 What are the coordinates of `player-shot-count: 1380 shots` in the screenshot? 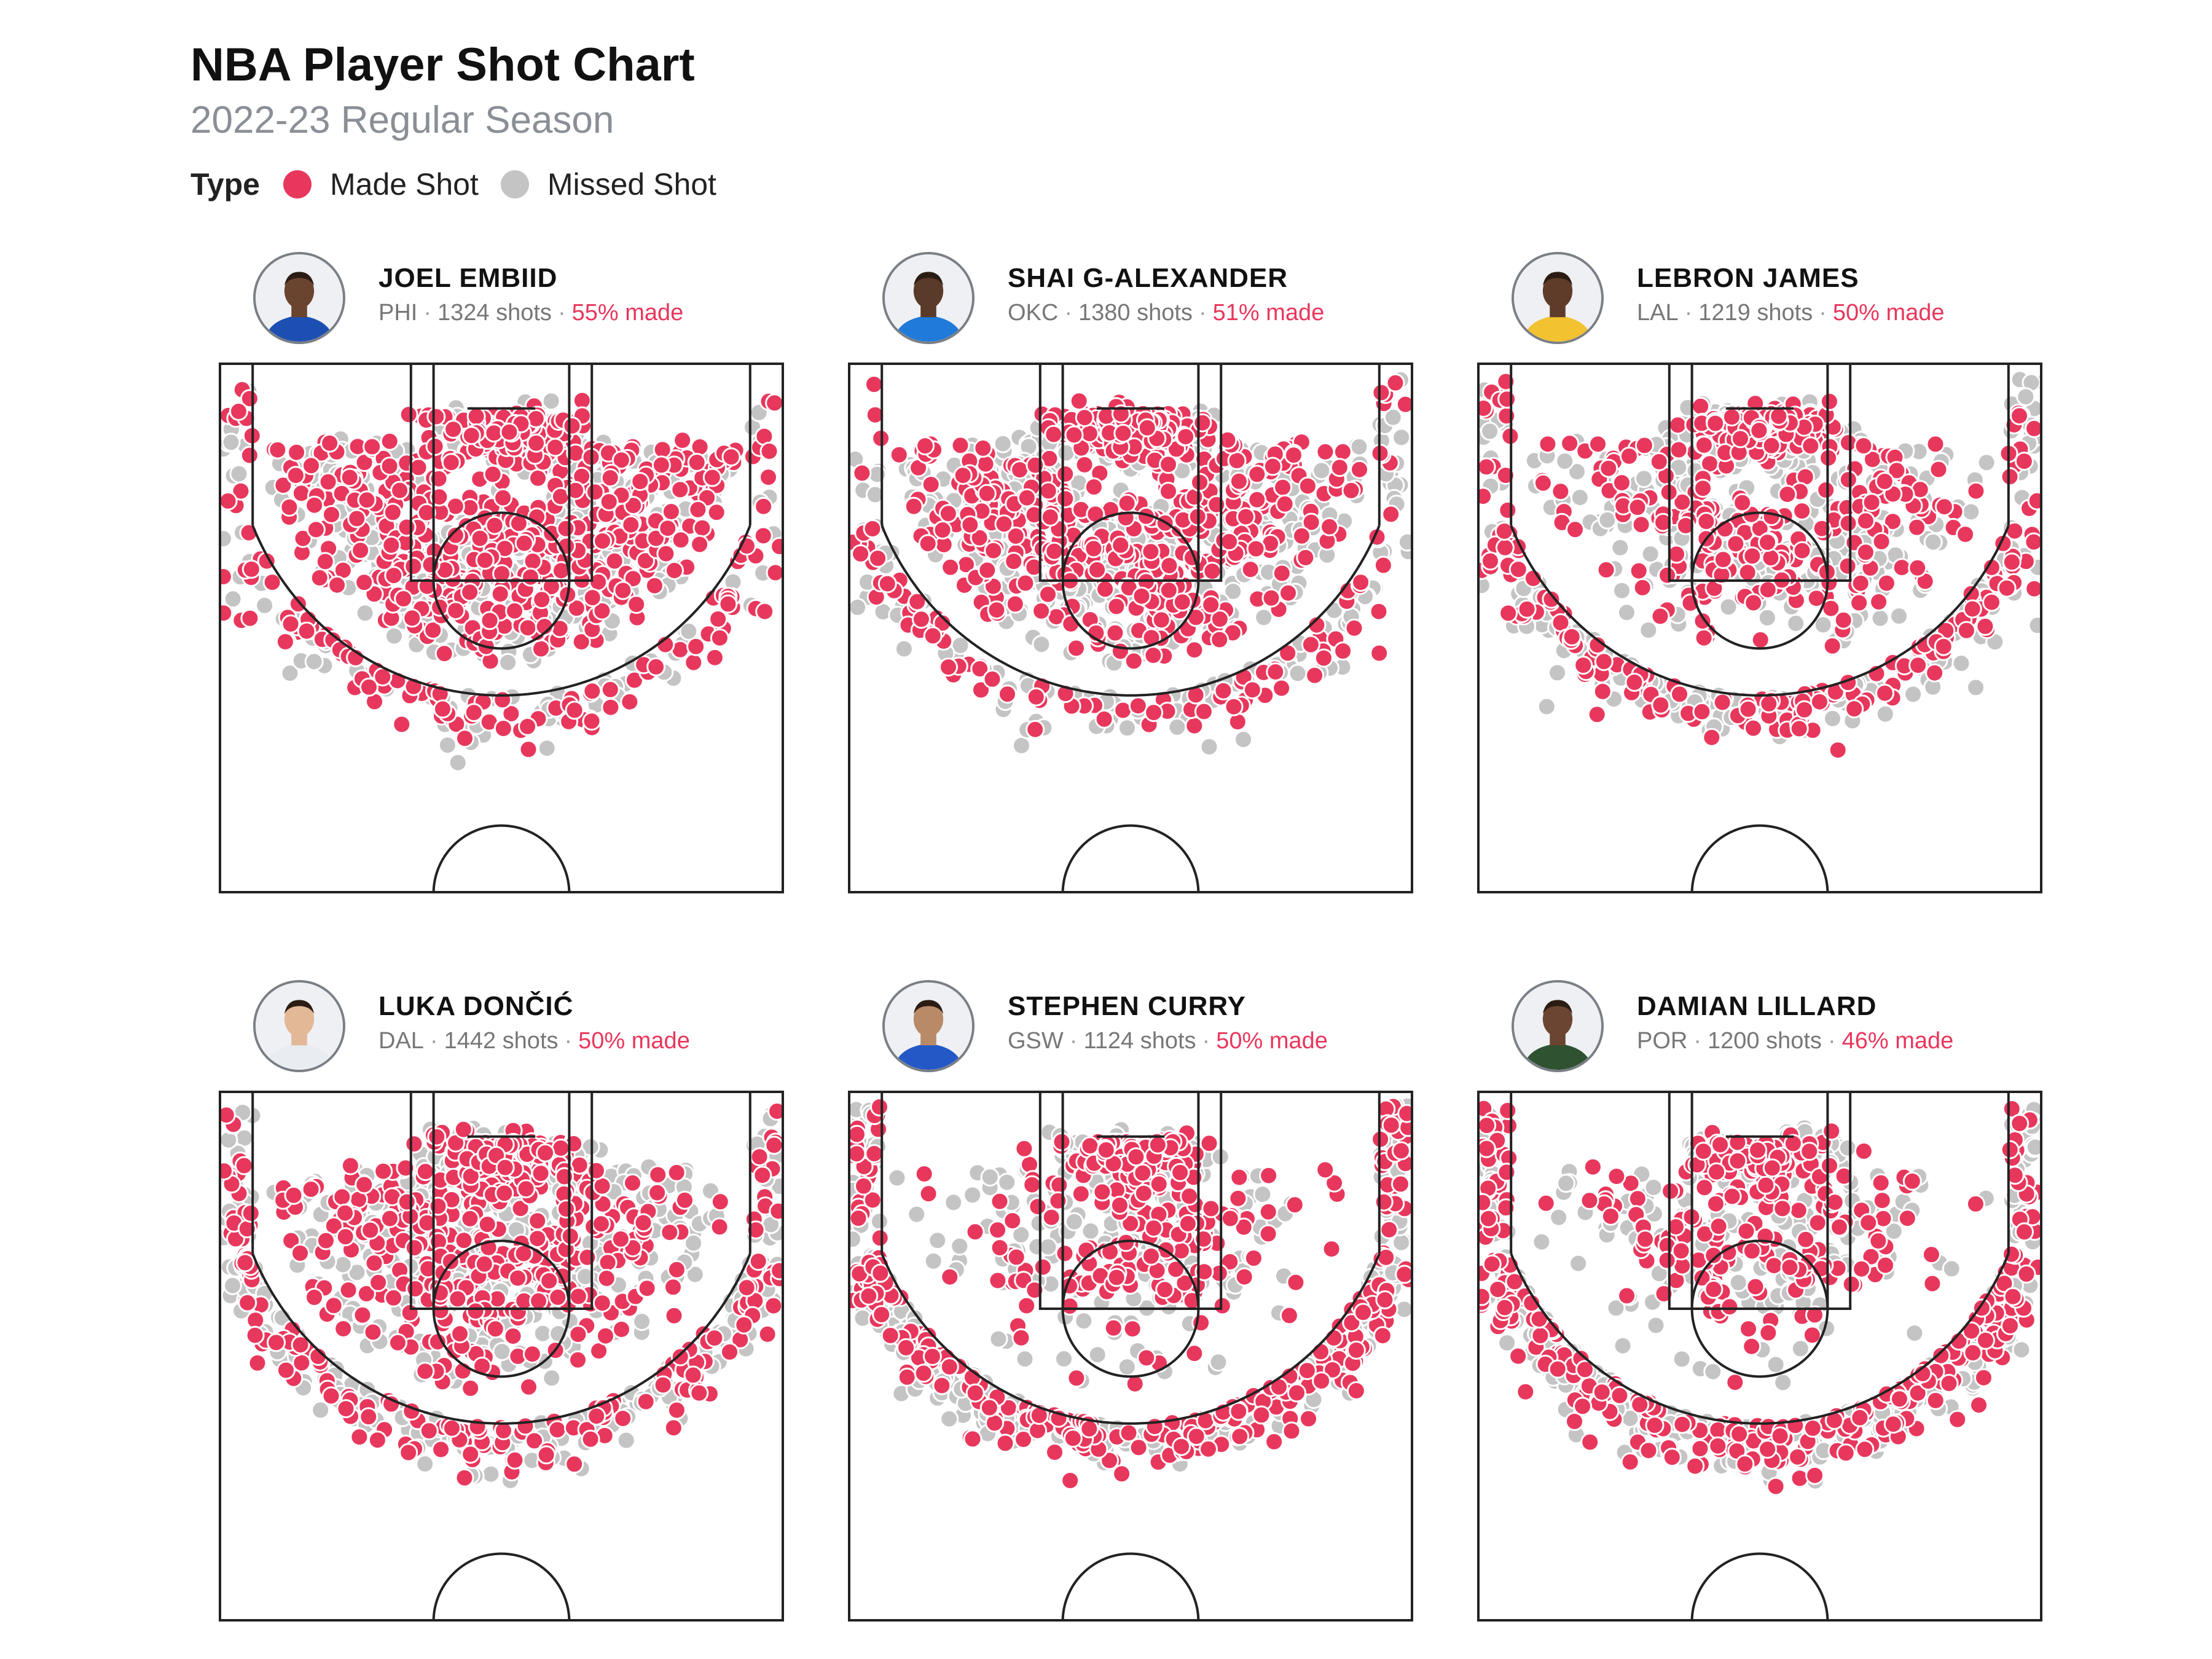 It's located at (1135, 313).